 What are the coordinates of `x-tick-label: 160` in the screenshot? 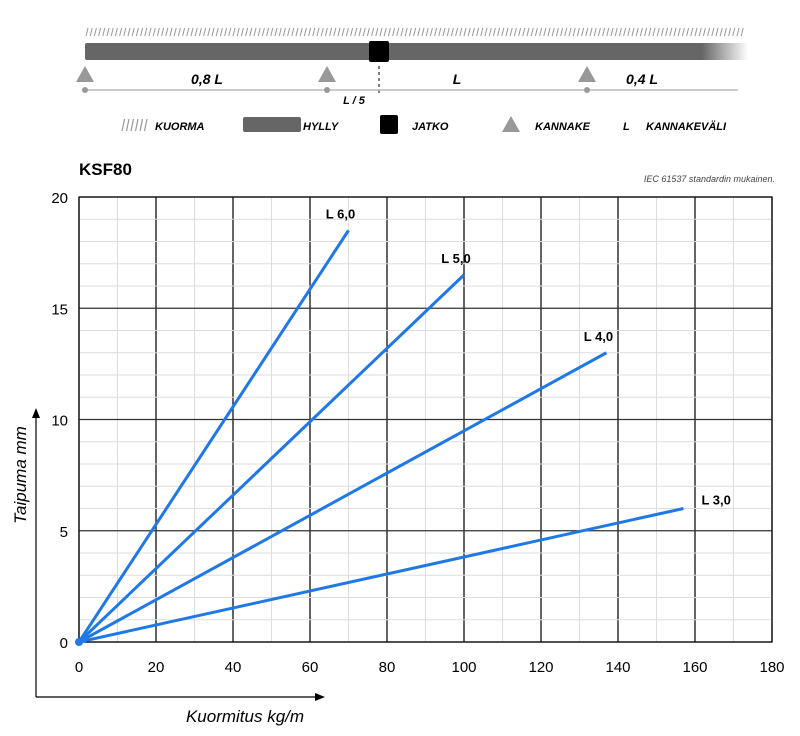 It's located at (694, 667).